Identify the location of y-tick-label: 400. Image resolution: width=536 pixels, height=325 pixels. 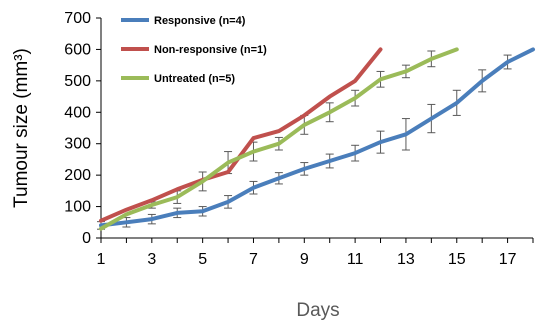
(77, 112).